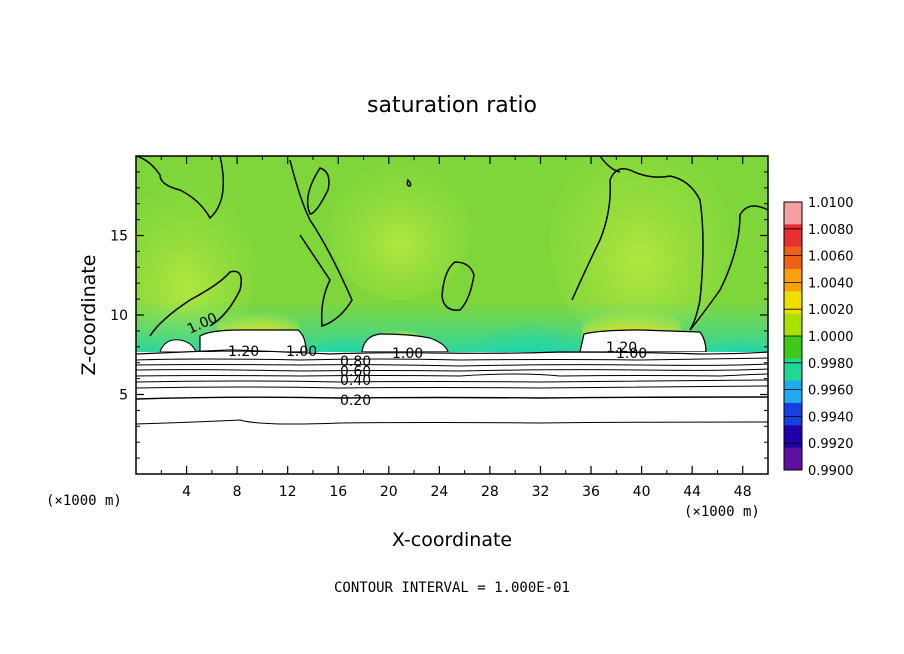 This screenshot has width=904, height=654. I want to click on contour-0.20, so click(452, 422).